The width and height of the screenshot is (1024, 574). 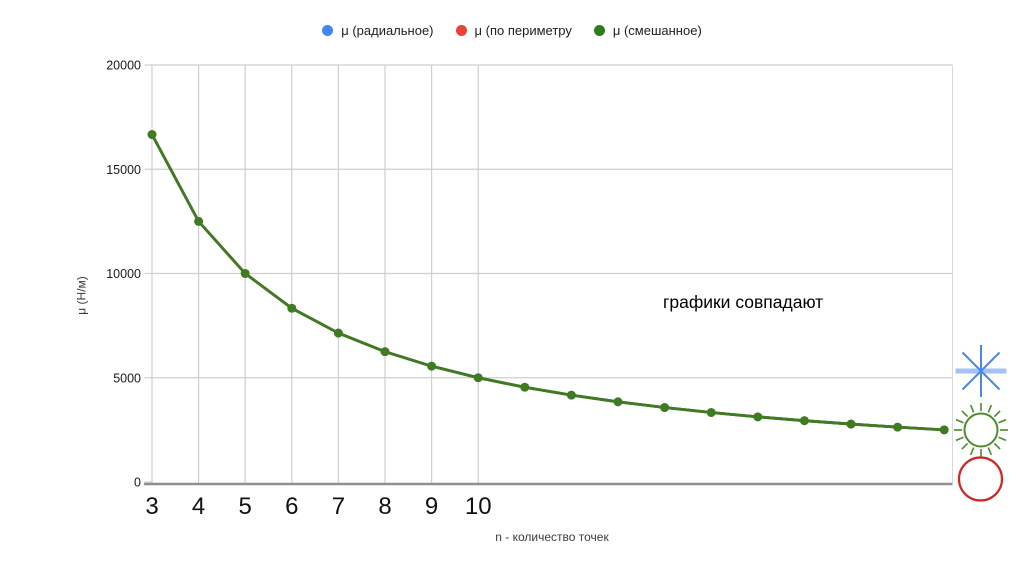 What do you see at coordinates (127, 378) in the screenshot?
I see `y-tick-label: 5000` at bounding box center [127, 378].